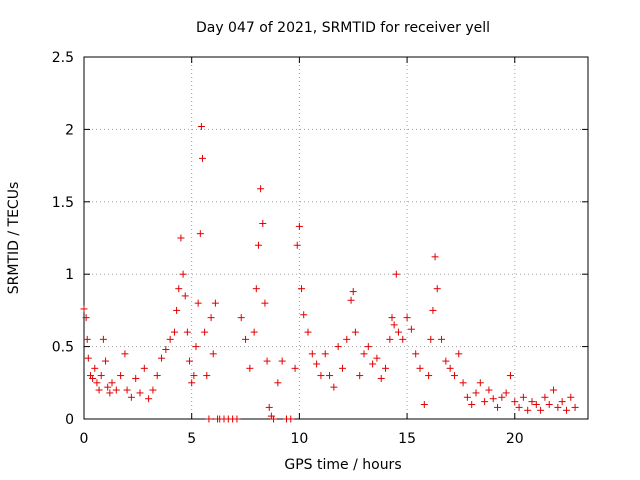 This screenshot has height=480, width=640. What do you see at coordinates (63, 58) in the screenshot?
I see `y-tick-label: 2.5` at bounding box center [63, 58].